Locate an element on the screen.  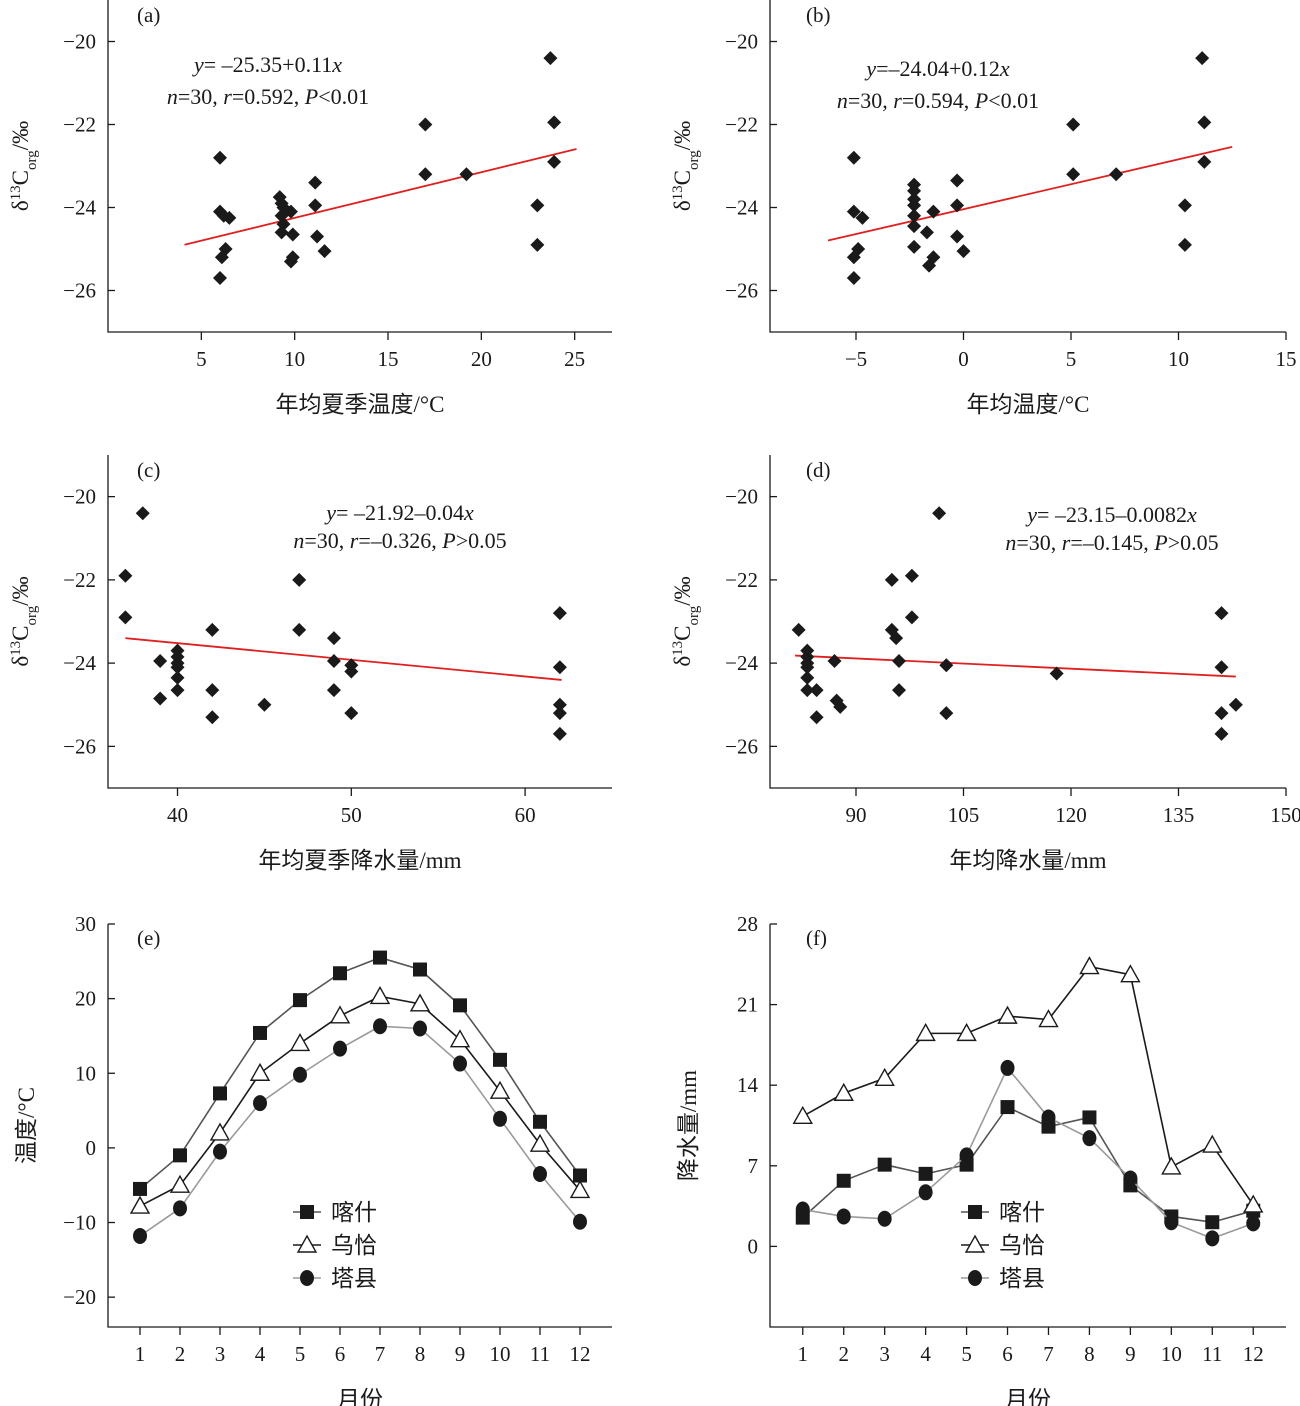
x-tick-label: 12 is located at coordinates (1253, 1354).